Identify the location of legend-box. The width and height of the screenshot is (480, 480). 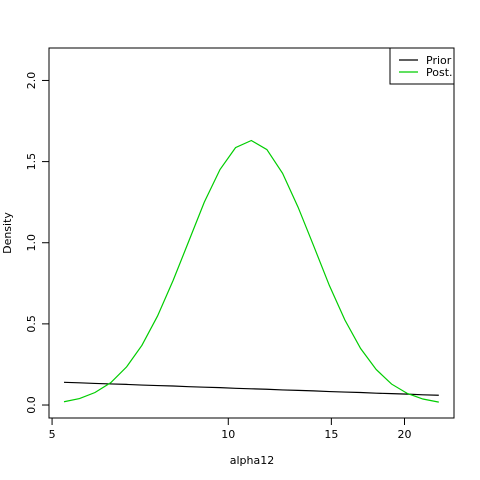
(422, 66).